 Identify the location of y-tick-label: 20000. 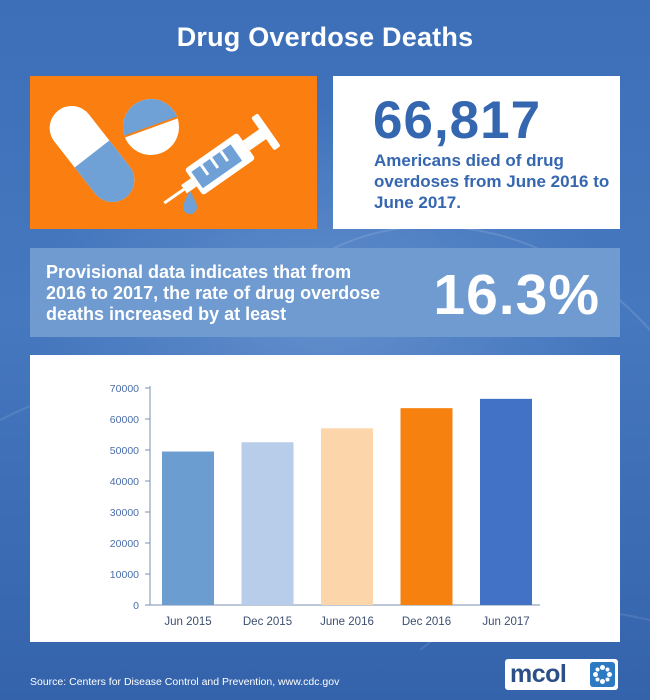
(124, 544).